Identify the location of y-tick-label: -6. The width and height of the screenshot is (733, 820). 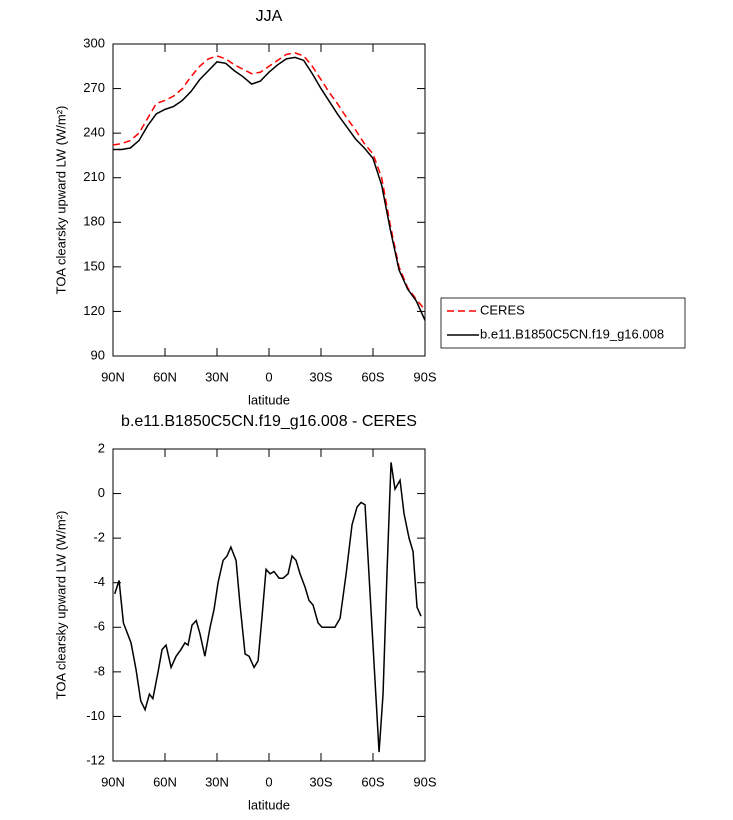
(99, 626).